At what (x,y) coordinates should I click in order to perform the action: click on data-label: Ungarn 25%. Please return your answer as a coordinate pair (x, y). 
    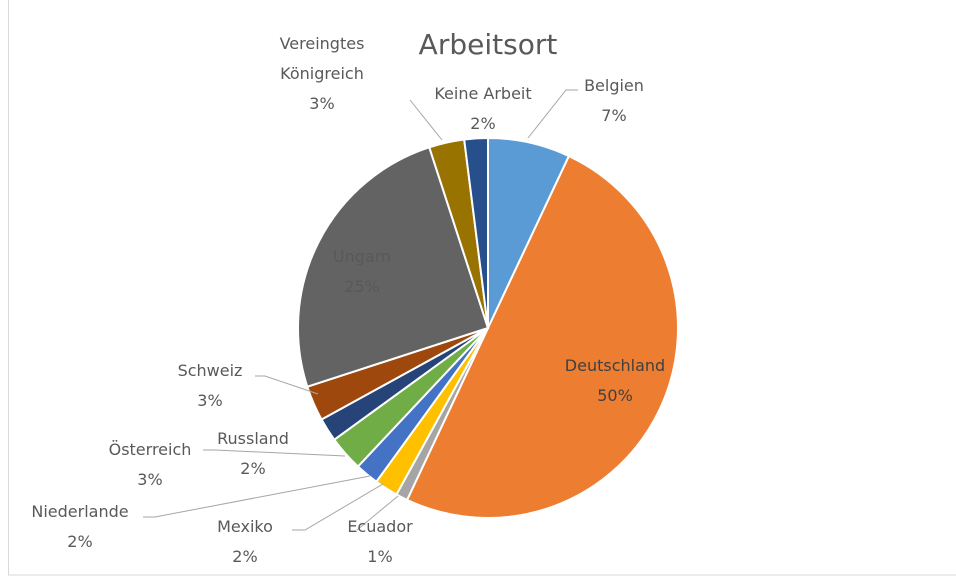
    Looking at the image, I should click on (362, 272).